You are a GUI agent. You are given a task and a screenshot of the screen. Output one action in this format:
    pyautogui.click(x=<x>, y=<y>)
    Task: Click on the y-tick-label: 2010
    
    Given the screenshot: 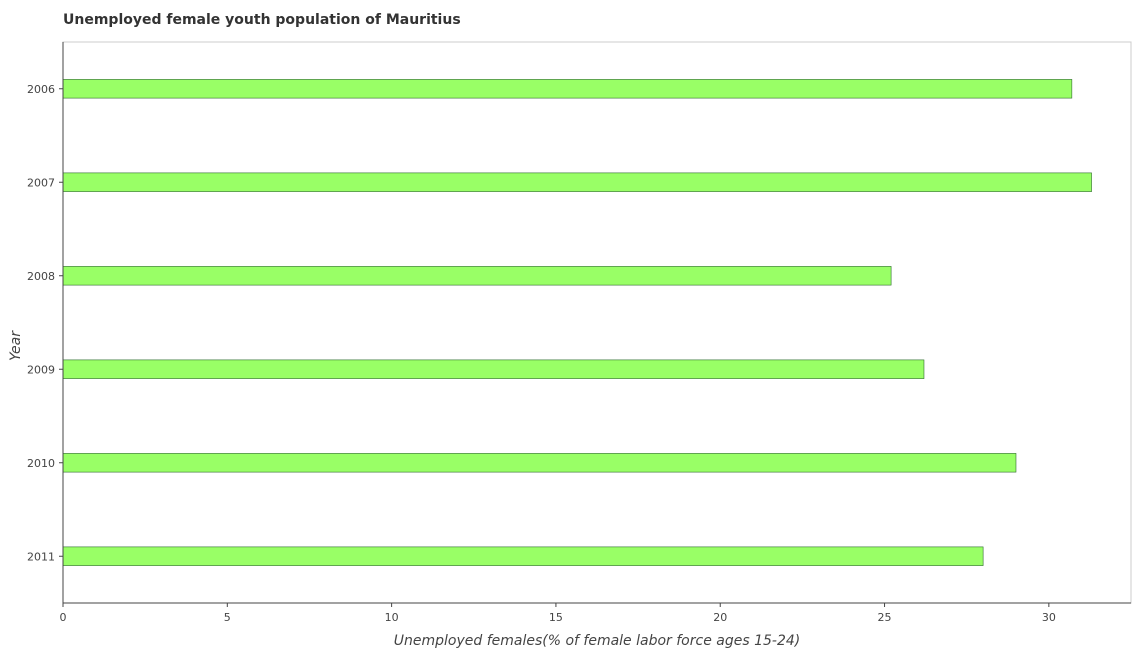 What is the action you would take?
    pyautogui.click(x=41, y=463)
    